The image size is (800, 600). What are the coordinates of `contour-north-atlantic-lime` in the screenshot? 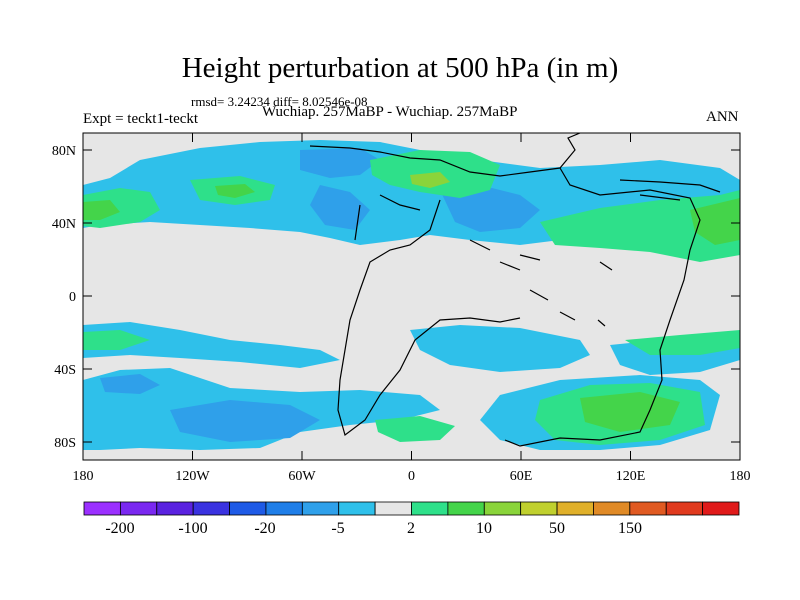 It's located at (430, 180).